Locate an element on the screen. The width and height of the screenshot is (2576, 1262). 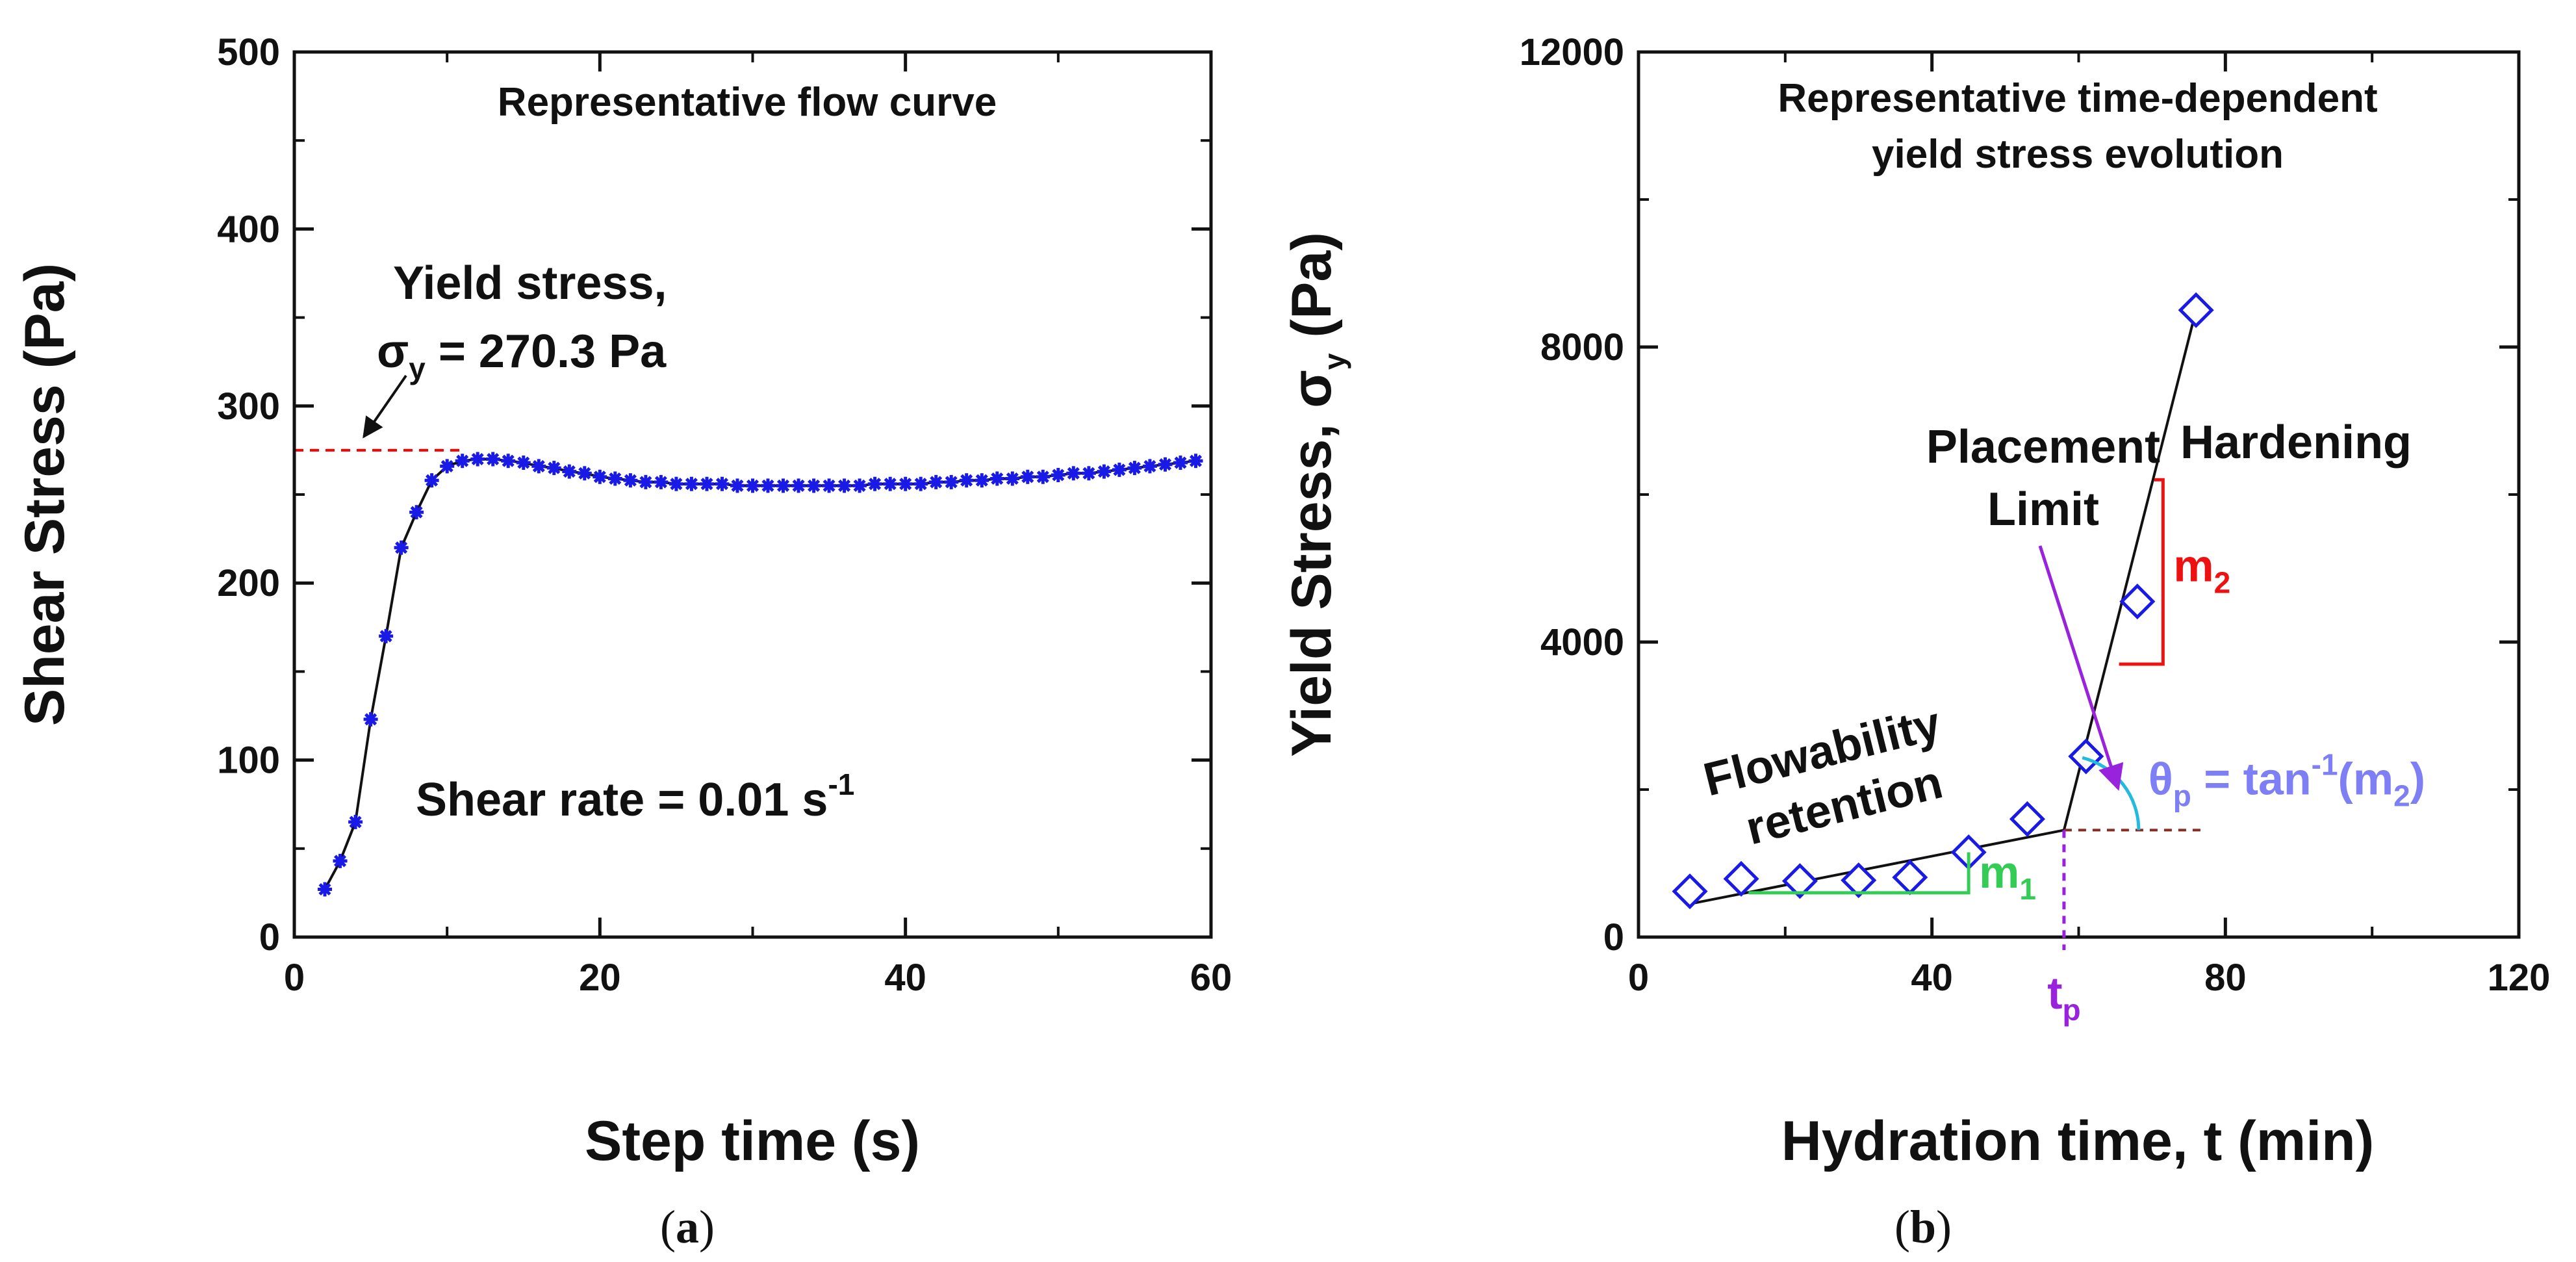
hardening-label: Hardening is located at coordinates (2296, 443).